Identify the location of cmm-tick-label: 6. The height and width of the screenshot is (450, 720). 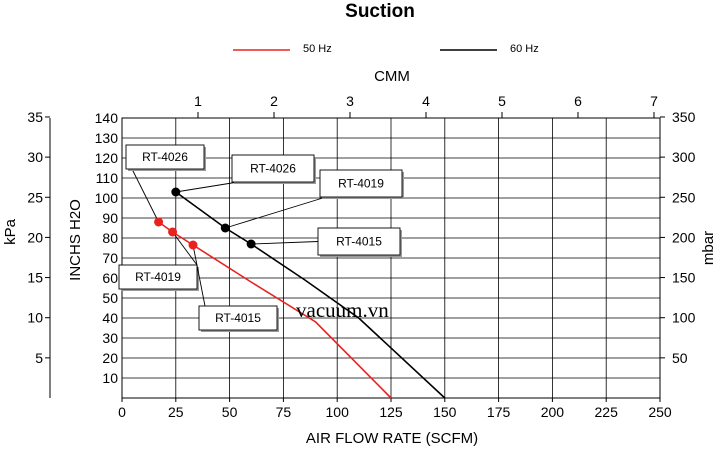
(578, 101).